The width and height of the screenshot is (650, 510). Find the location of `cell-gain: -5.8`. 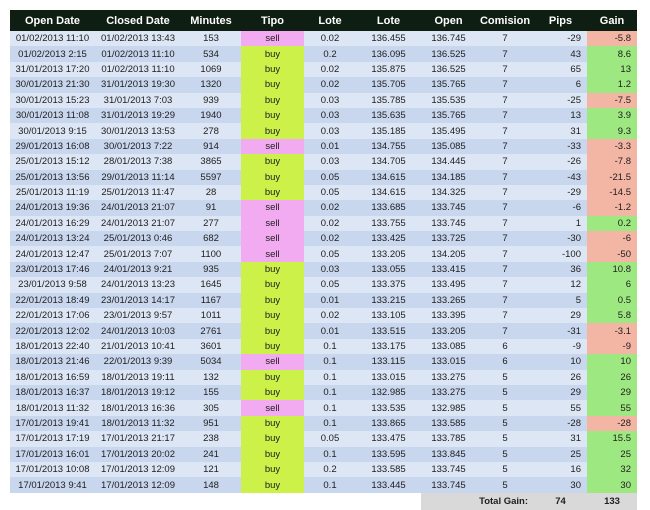

cell-gain: -5.8 is located at coordinates (612, 39).